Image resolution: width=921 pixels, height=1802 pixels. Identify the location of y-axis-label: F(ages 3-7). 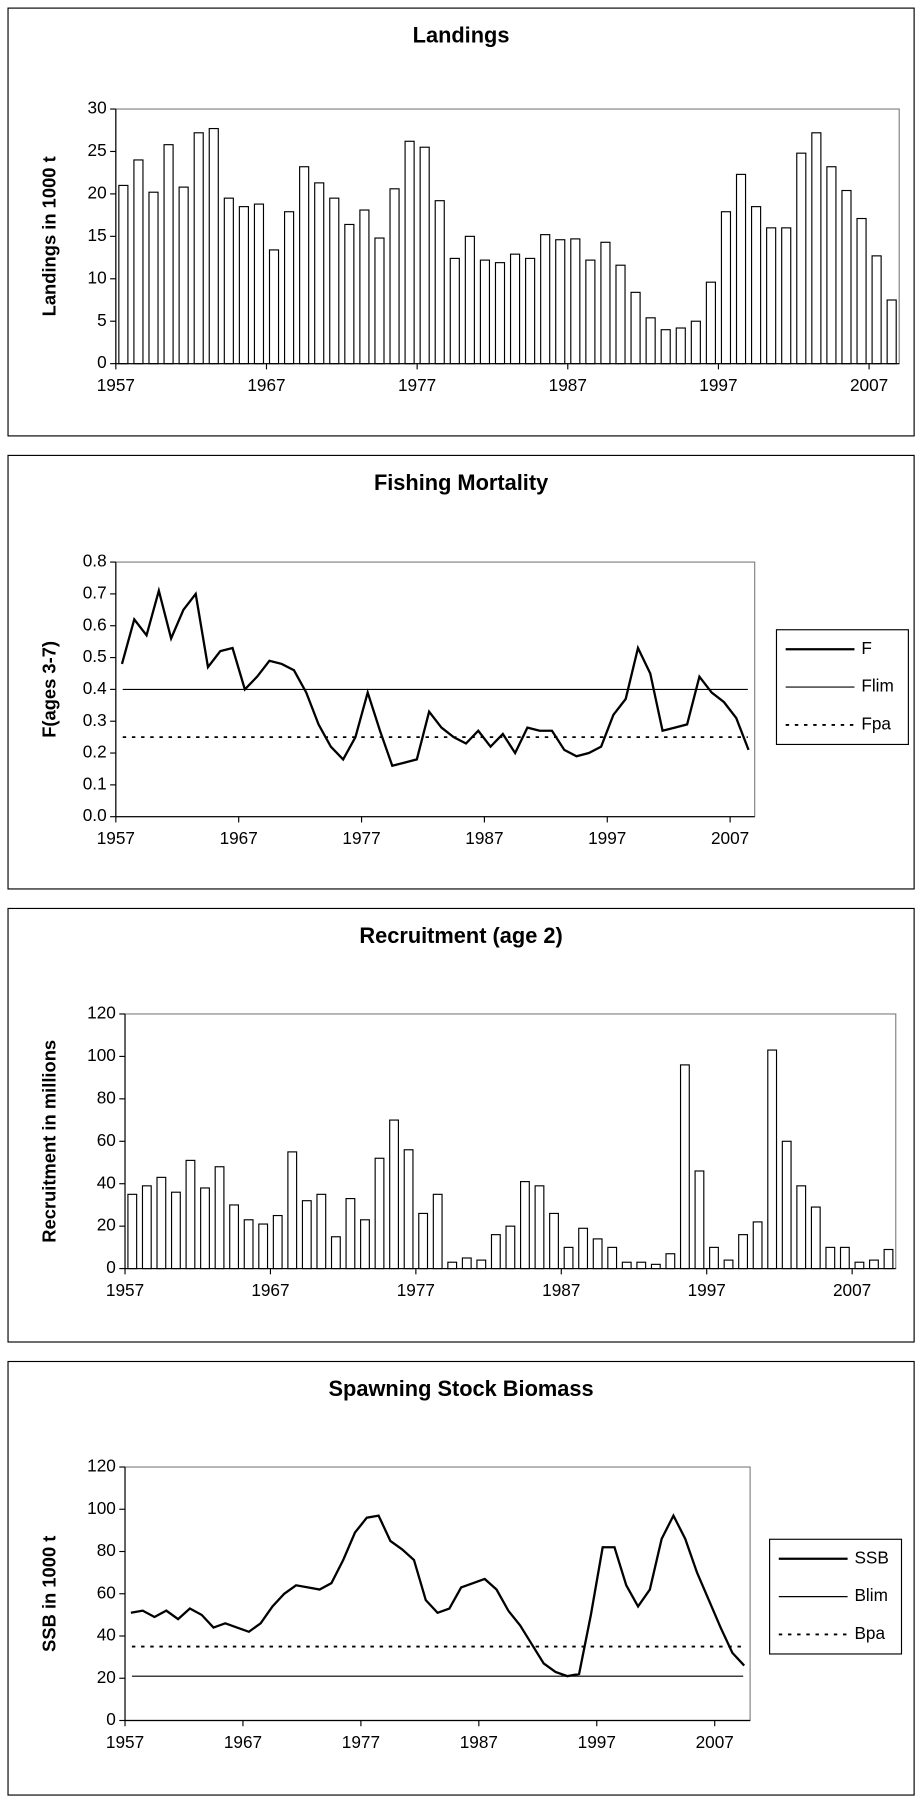
(48, 689).